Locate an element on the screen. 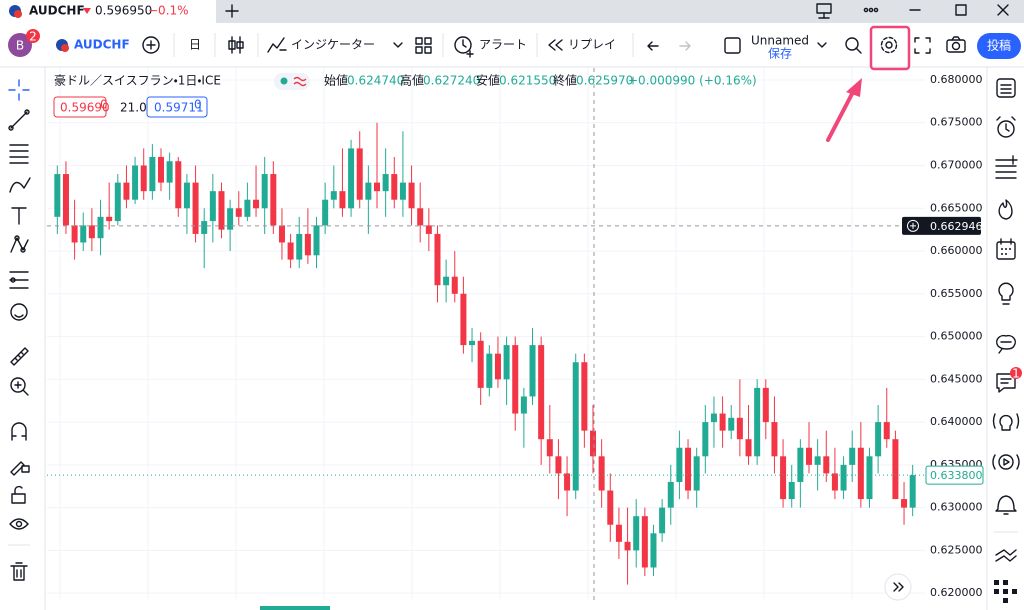 Image resolution: width=1024 pixels, height=610 pixels. layout-status: 保存 is located at coordinates (780, 54).